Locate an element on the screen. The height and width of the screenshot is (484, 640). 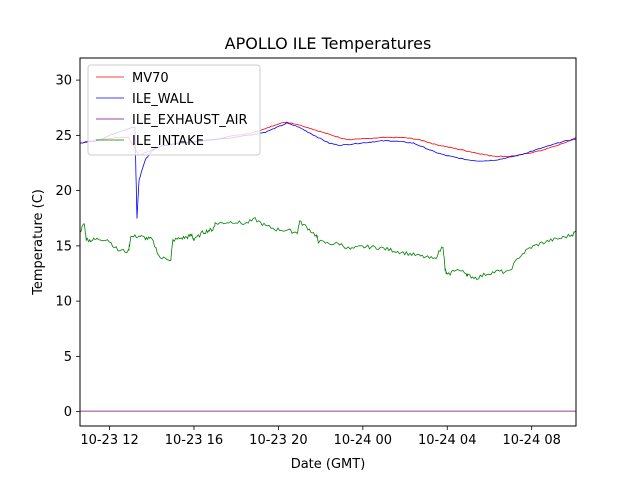
x-tick-label: 10-23 20 is located at coordinates (278, 440).